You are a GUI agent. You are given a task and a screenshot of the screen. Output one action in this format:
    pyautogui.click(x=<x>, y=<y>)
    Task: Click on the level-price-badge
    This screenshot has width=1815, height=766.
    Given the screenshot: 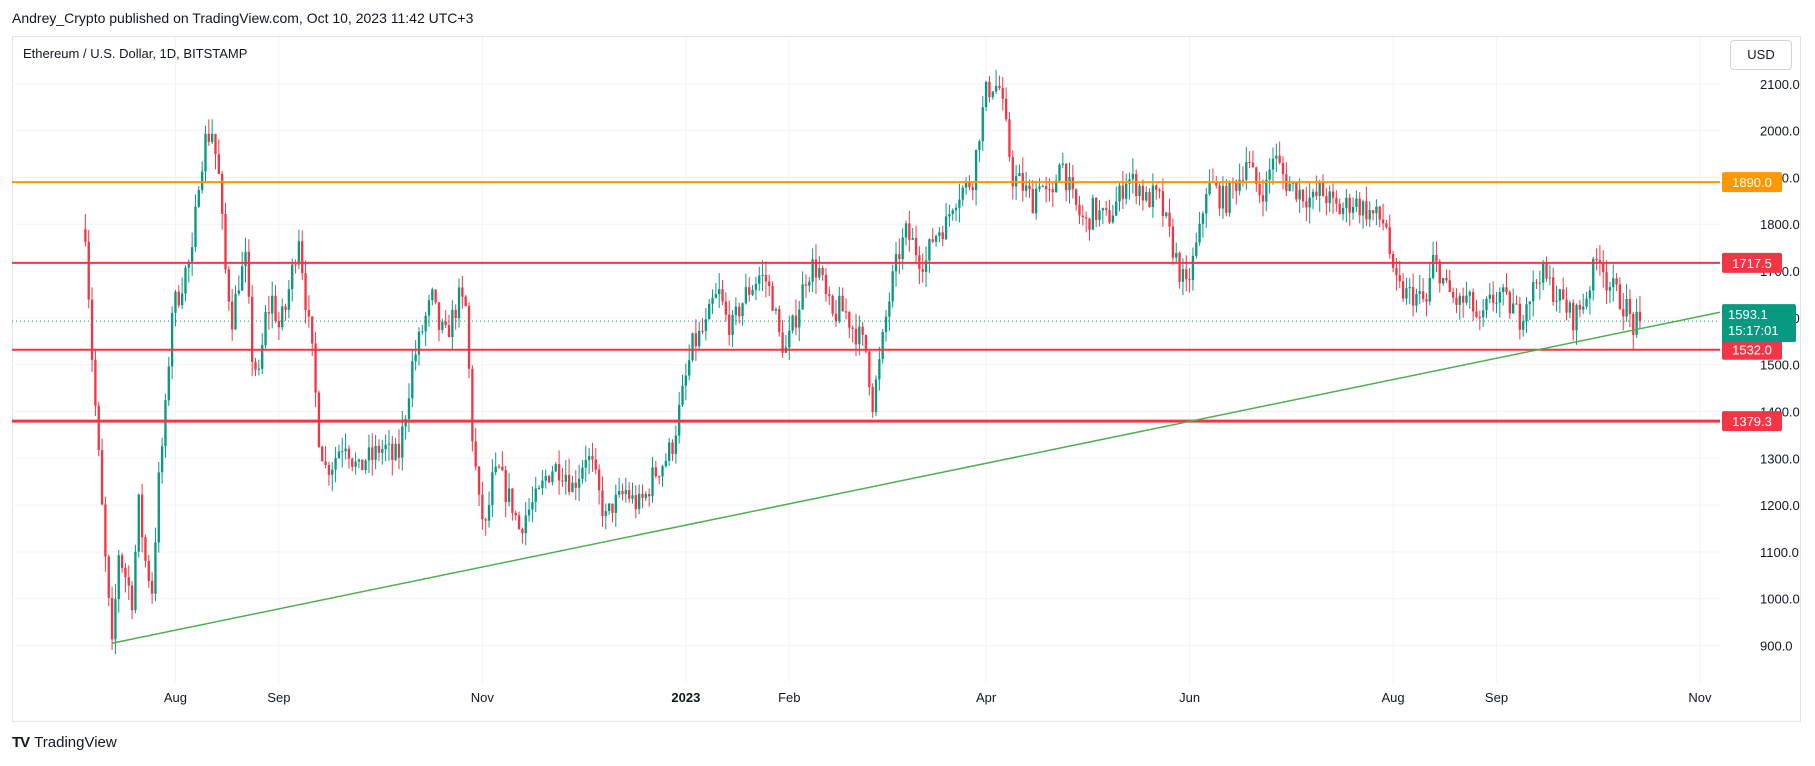 What is the action you would take?
    pyautogui.click(x=1752, y=349)
    